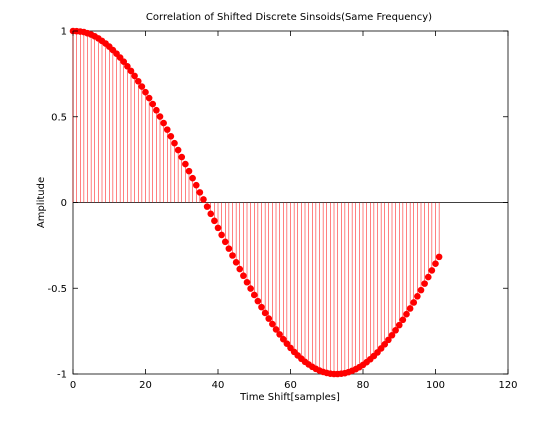 This screenshot has width=560, height=421. I want to click on x-tick-label: 0, so click(73, 385).